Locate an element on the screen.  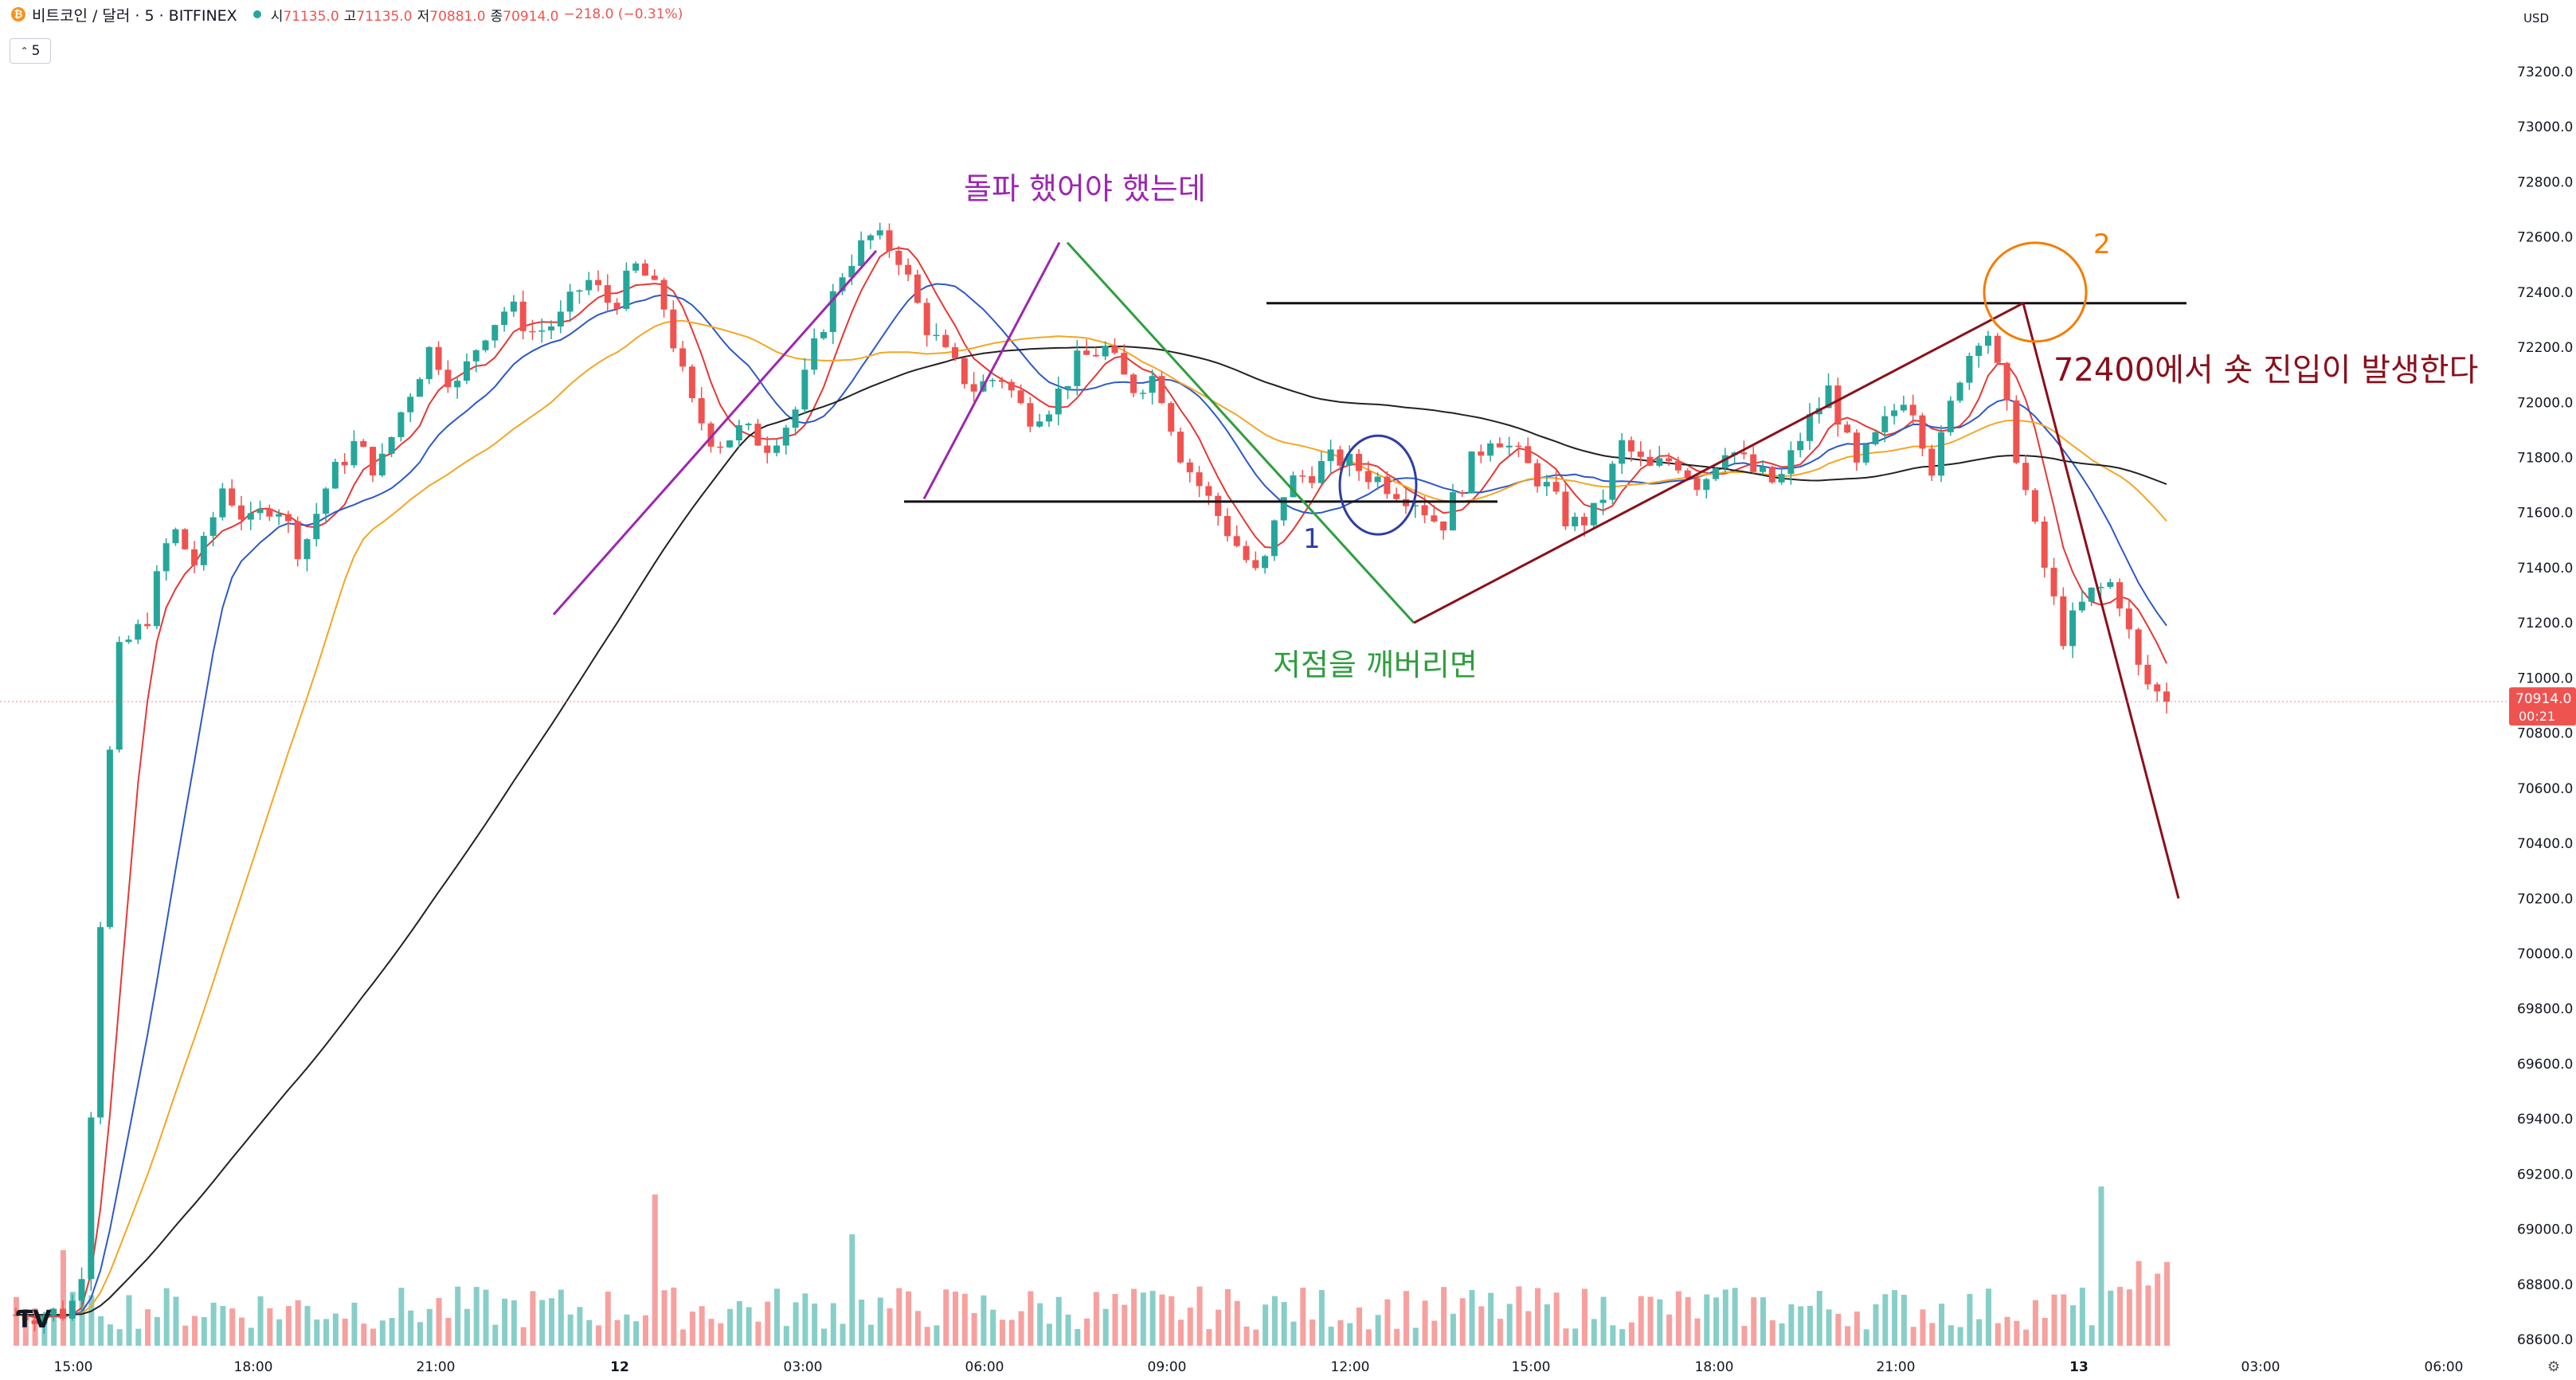
green-trendline is located at coordinates (1240, 432).